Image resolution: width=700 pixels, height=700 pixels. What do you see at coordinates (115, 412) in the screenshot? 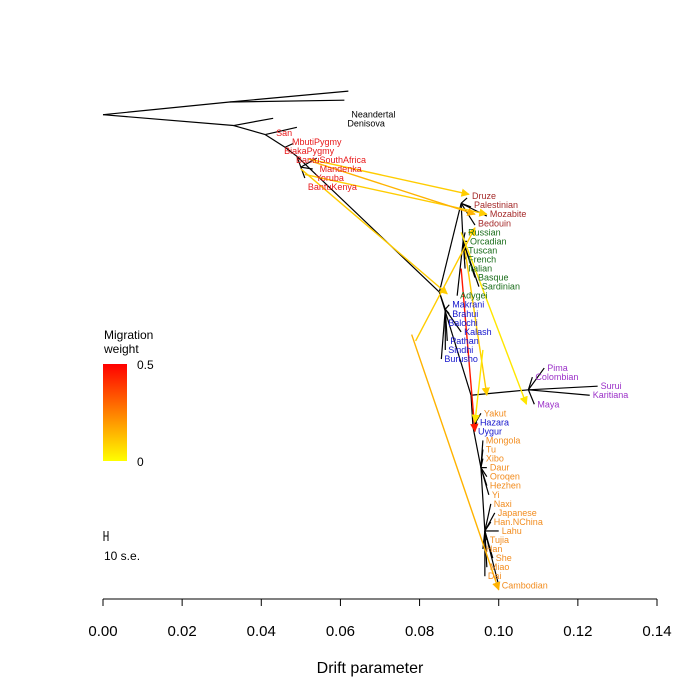
I see `legend-gradient-bar` at bounding box center [115, 412].